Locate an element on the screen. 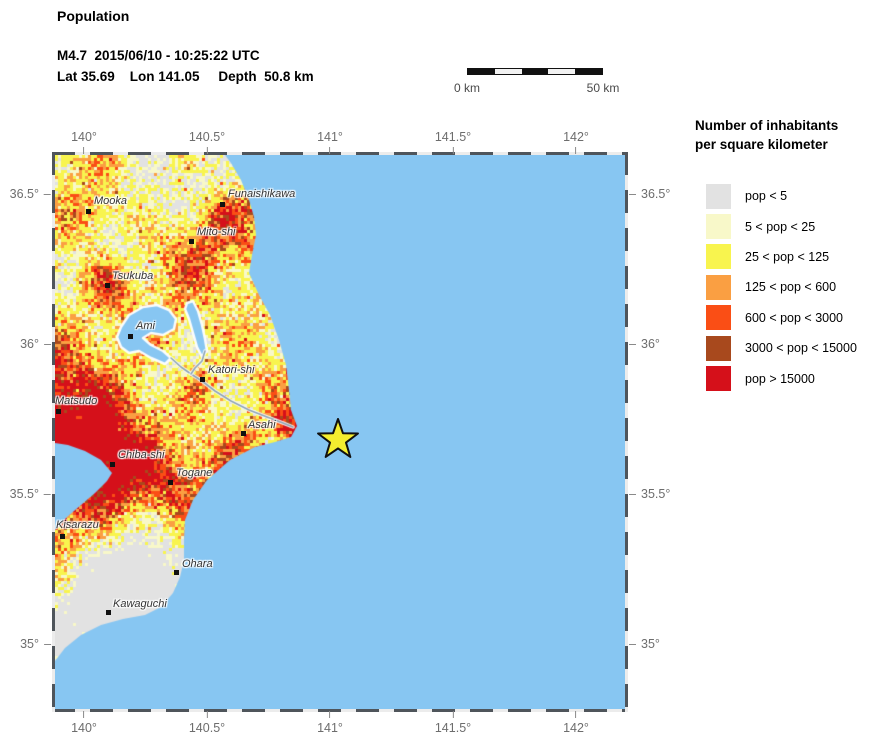 The height and width of the screenshot is (740, 878). latitude-tick-right: 35.5° is located at coordinates (649, 494).